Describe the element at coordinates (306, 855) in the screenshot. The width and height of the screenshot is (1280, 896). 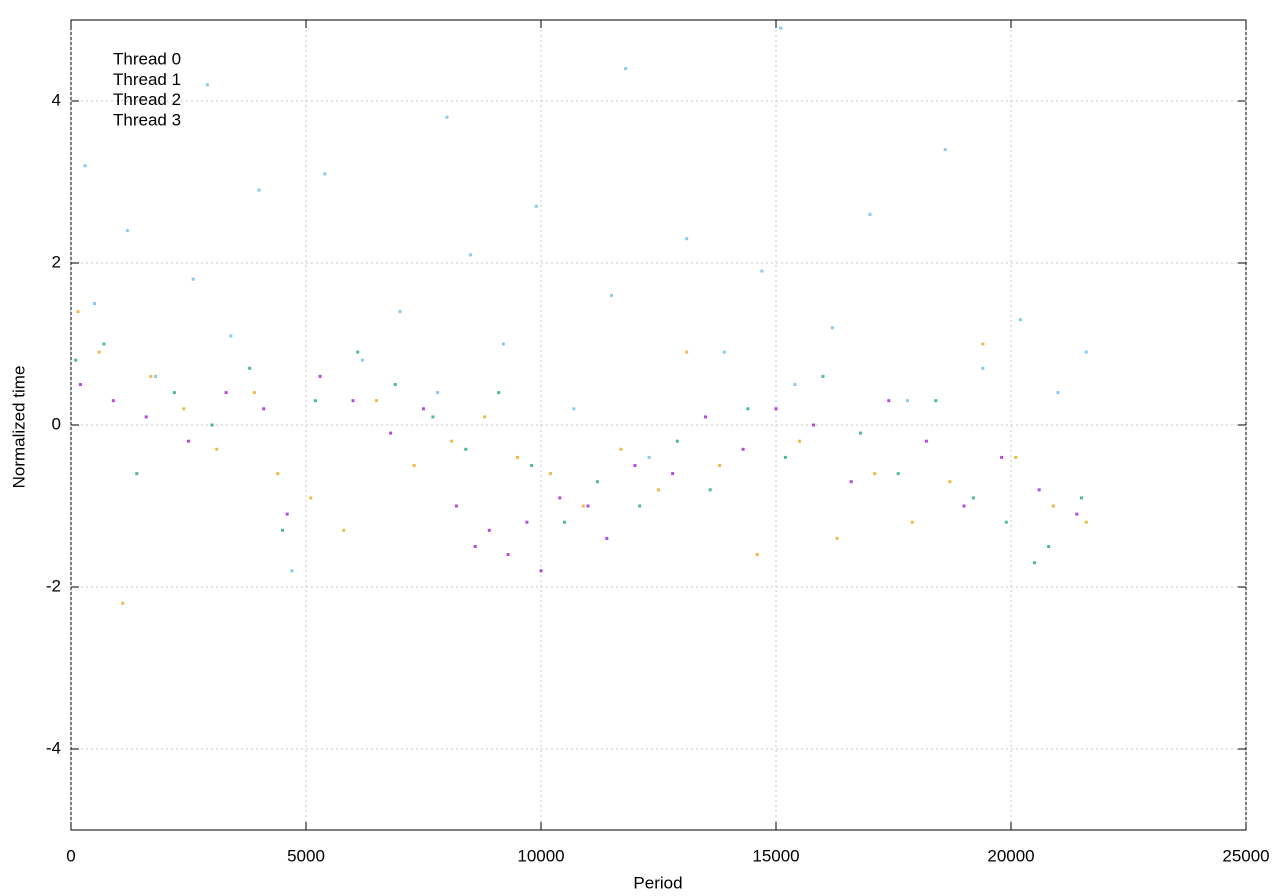
I see `x-tick-label: 5000` at that location.